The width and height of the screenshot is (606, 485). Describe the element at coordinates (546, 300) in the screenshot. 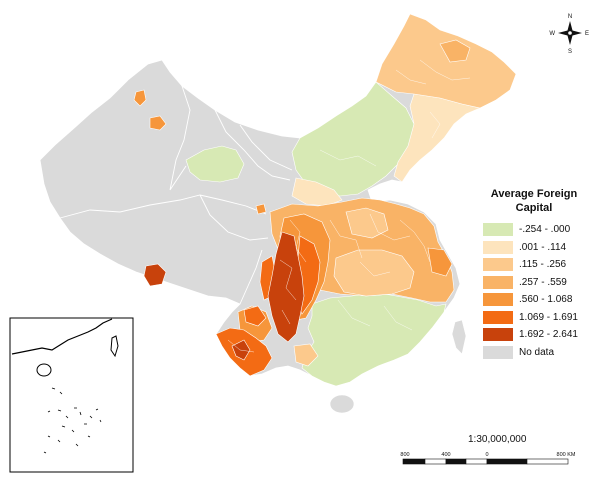

I see `legend-label: .560 - 1.068` at that location.